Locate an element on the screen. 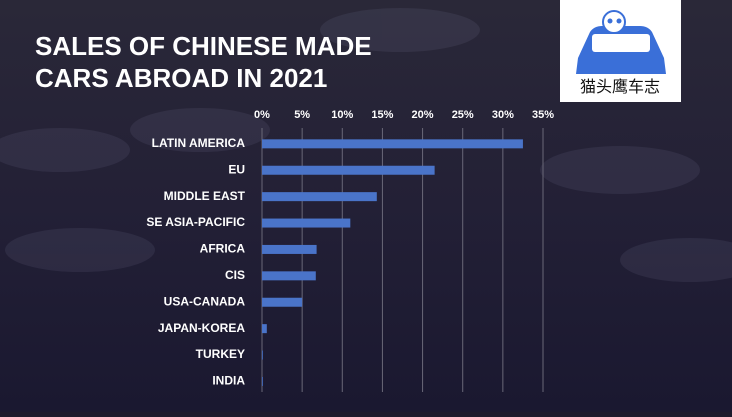  x-tick-label: 5% is located at coordinates (302, 115).